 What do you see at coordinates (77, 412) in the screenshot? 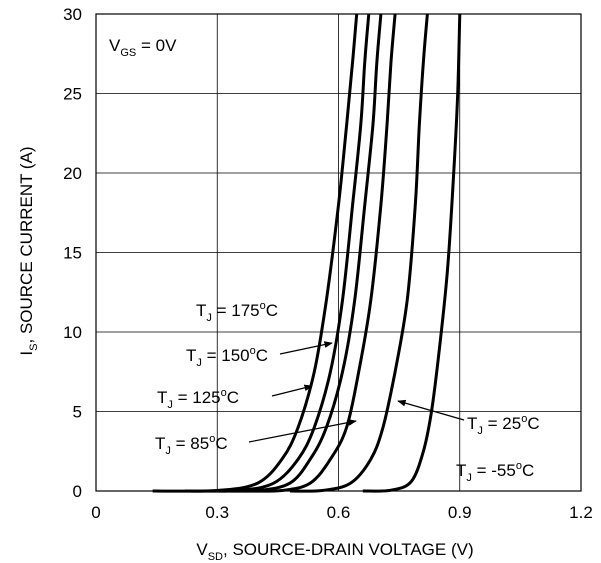
I see `y-tick-label: 5` at bounding box center [77, 412].